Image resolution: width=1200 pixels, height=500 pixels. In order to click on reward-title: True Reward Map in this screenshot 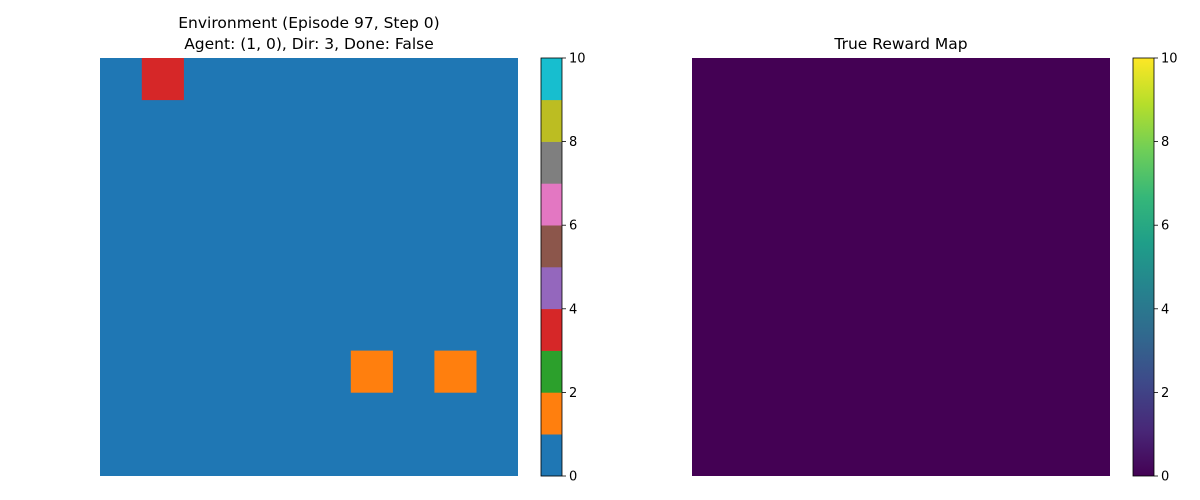, I will do `click(900, 44)`.